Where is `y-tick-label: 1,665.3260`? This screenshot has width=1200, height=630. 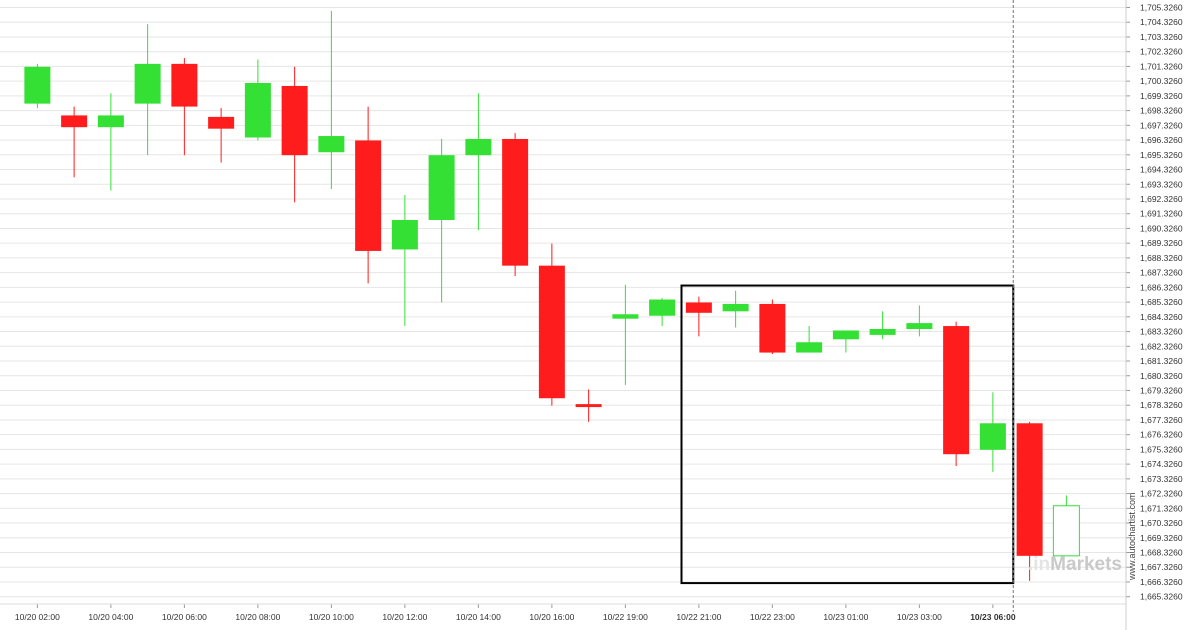 y-tick-label: 1,665.3260 is located at coordinates (1161, 597).